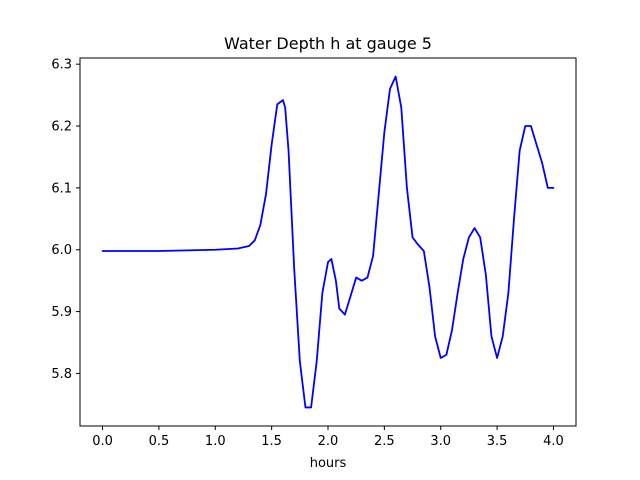 The width and height of the screenshot is (640, 480). What do you see at coordinates (384, 441) in the screenshot?
I see `x-tick-label: 2.5` at bounding box center [384, 441].